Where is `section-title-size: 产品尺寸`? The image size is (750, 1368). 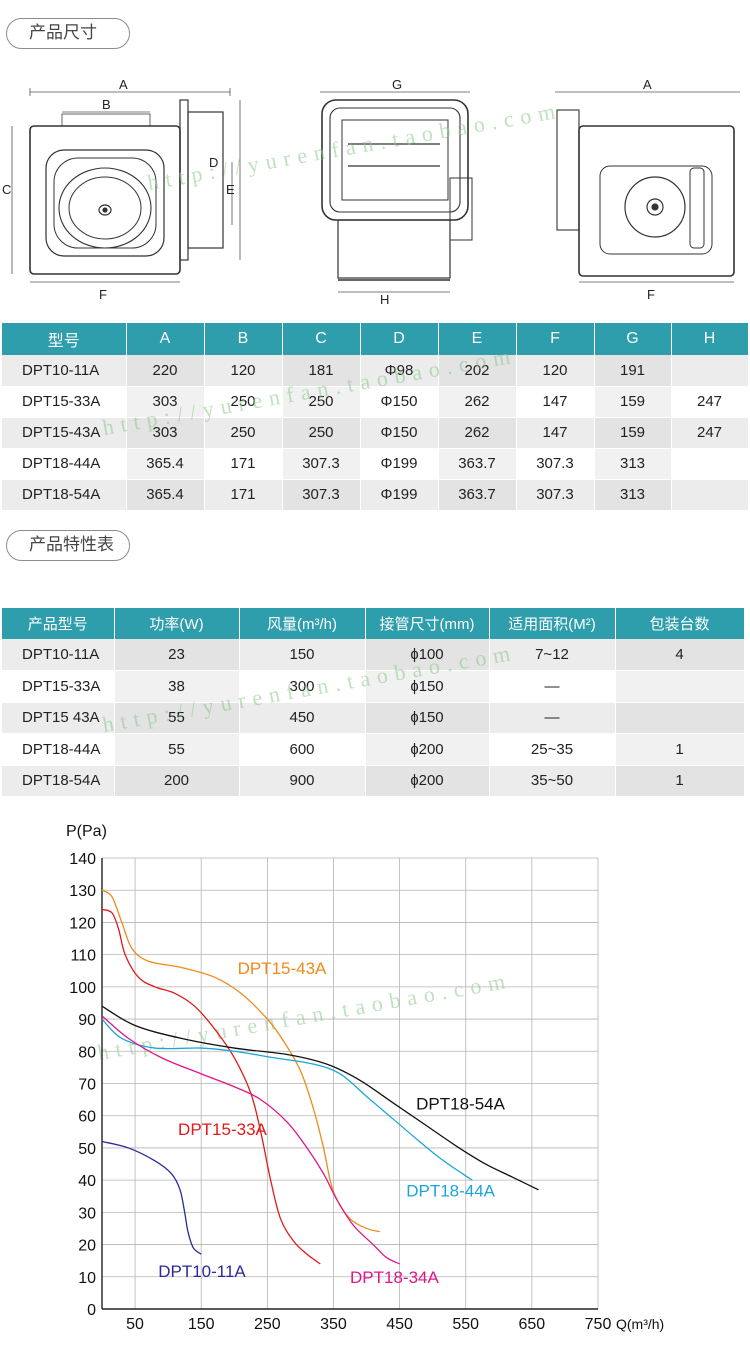 section-title-size: 产品尺寸 is located at coordinates (68, 33).